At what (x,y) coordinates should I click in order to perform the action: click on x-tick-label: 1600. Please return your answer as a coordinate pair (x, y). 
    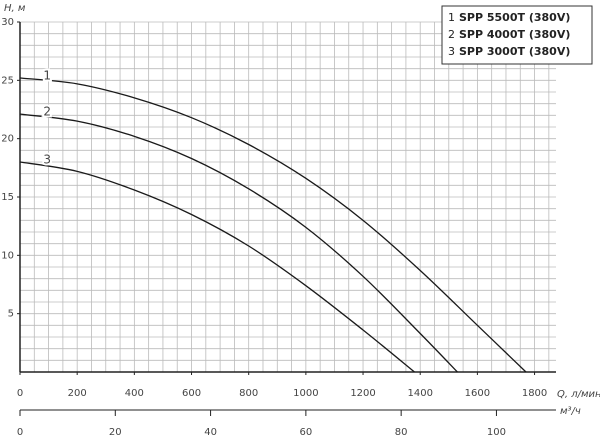
    Looking at the image, I should click on (477, 393).